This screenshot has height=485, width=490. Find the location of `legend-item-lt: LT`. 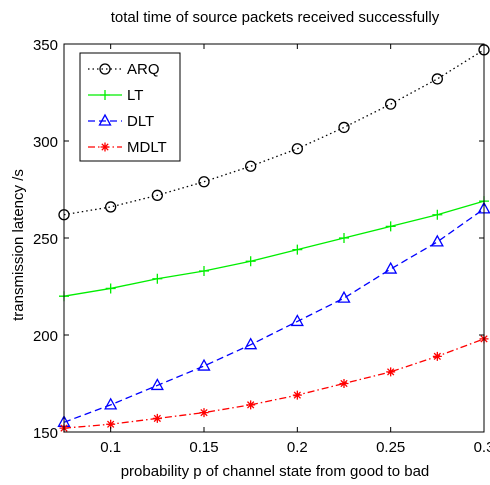

legend-item-lt: LT is located at coordinates (115, 95).